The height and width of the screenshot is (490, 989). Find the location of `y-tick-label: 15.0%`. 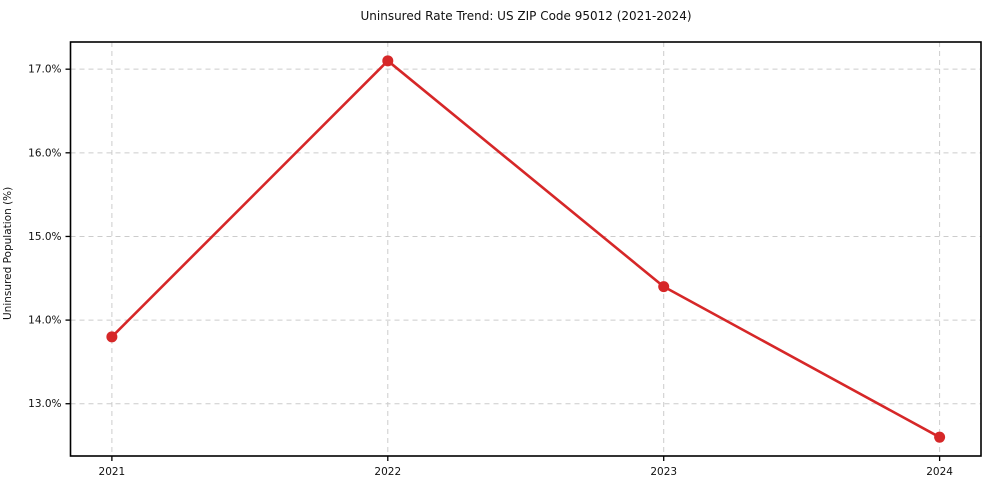

y-tick-label: 15.0% is located at coordinates (44, 237).